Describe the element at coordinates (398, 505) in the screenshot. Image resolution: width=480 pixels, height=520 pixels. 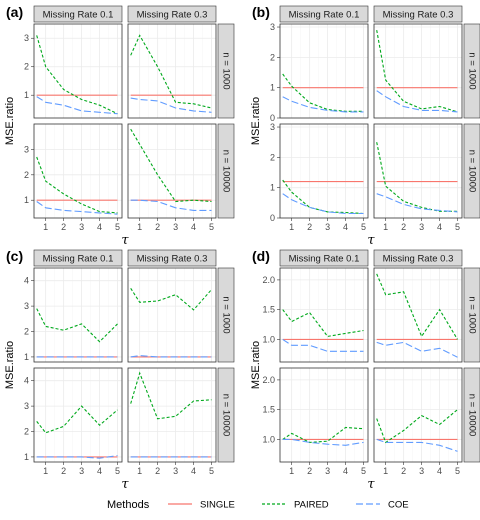
I see `legend-label-coe: COE` at that location.